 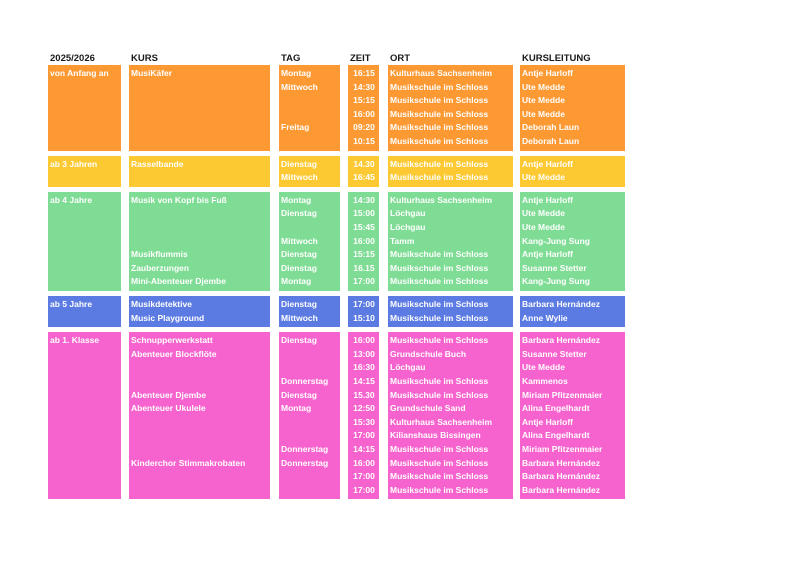 I want to click on time-cell: 13:00, so click(x=364, y=353).